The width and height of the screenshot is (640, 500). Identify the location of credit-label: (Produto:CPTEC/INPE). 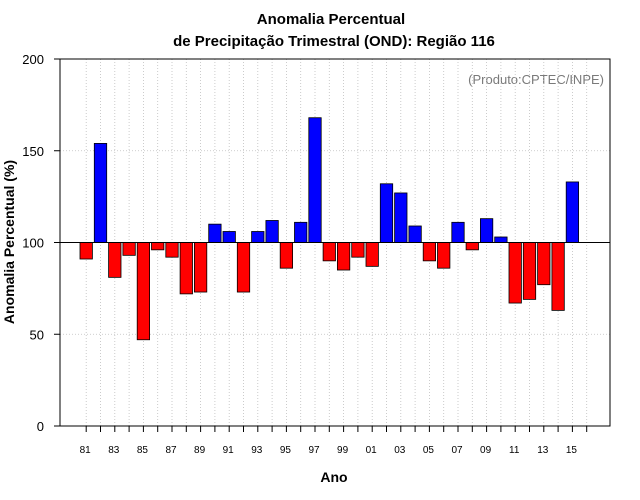
(536, 79).